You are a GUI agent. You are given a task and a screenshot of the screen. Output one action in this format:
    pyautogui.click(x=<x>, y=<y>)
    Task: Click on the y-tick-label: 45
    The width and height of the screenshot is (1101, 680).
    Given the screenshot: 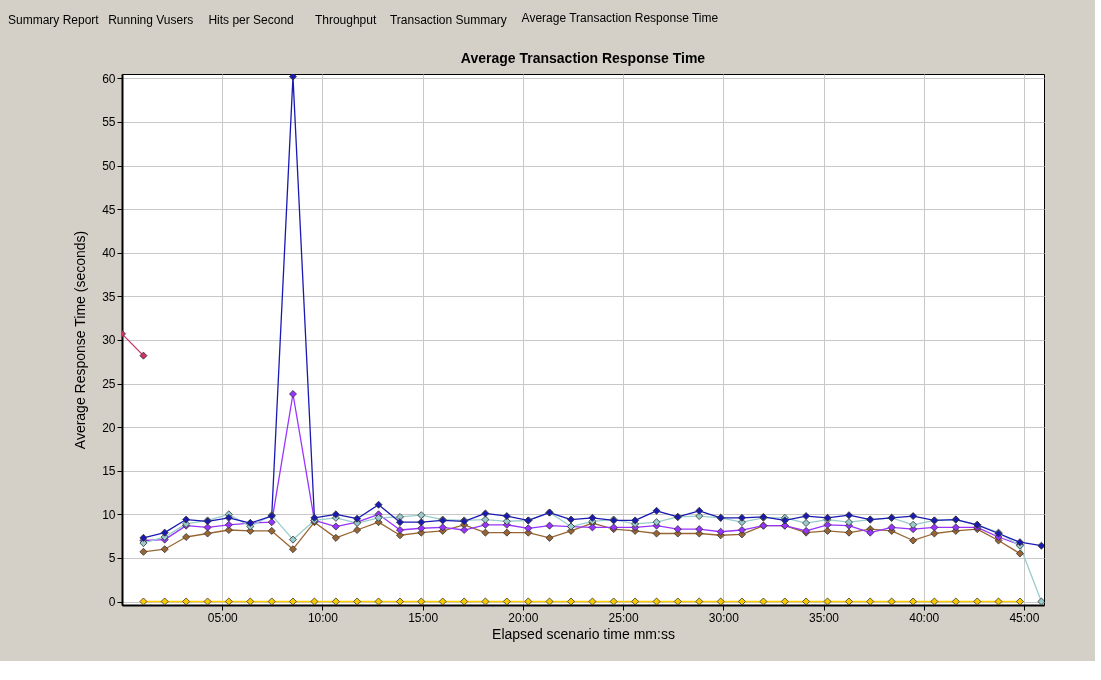 What is the action you would take?
    pyautogui.click(x=109, y=209)
    